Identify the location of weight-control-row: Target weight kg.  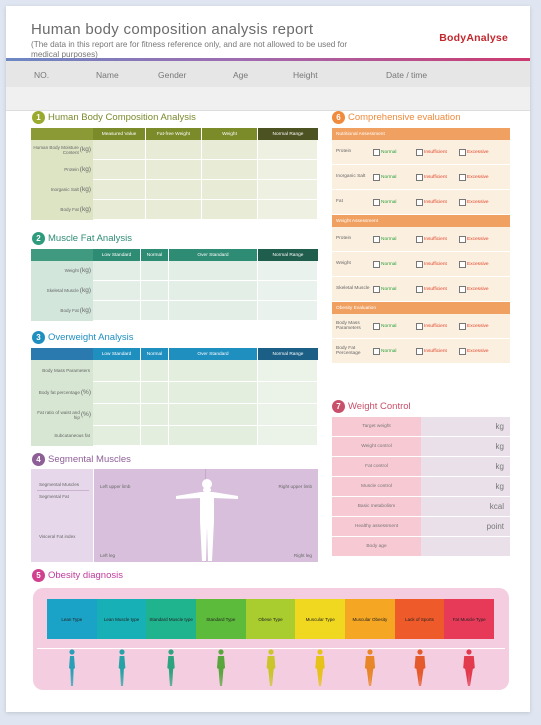
(421, 427).